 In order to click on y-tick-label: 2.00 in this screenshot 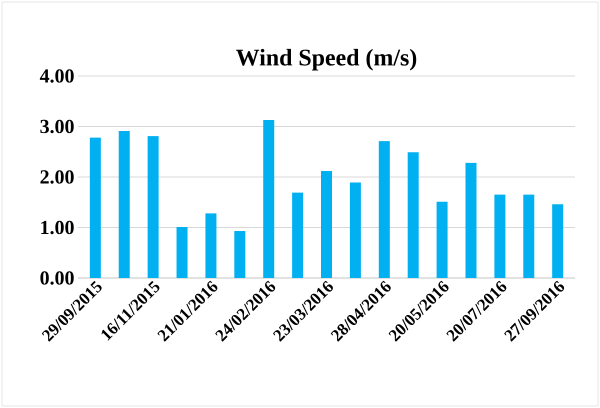, I will do `click(57, 177)`.